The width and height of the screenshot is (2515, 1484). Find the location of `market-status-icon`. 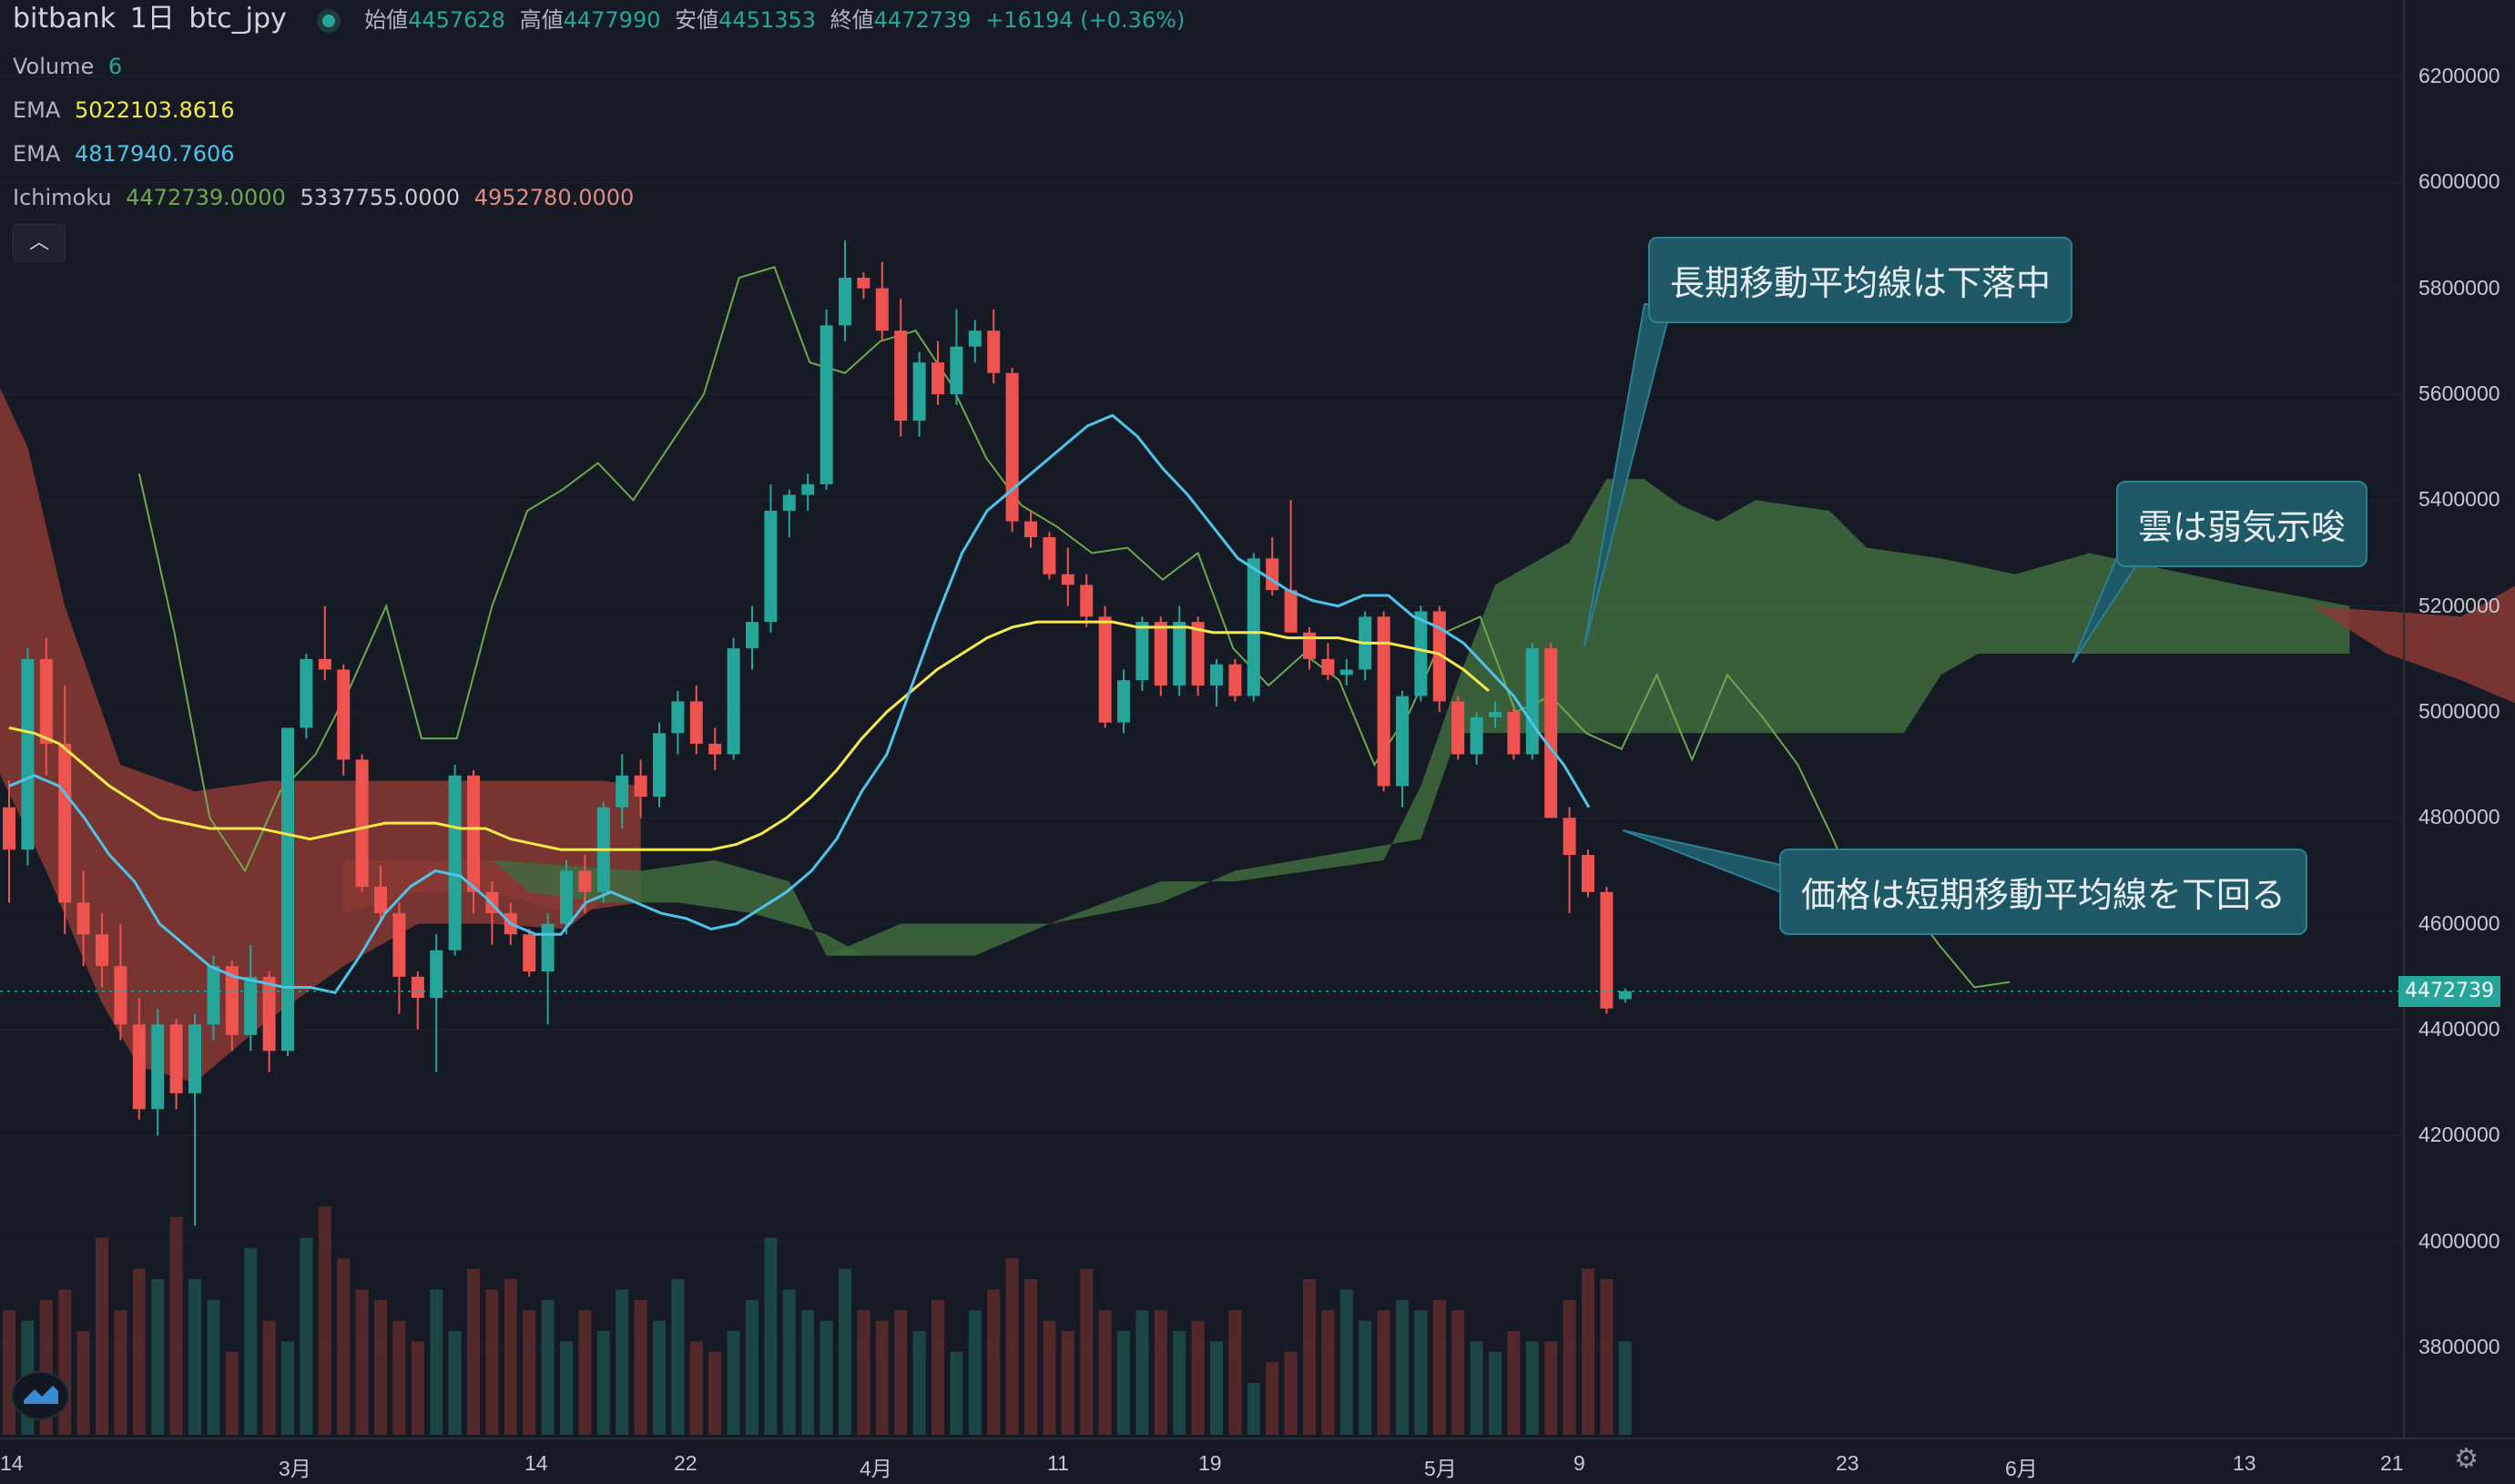

market-status-icon is located at coordinates (329, 21).